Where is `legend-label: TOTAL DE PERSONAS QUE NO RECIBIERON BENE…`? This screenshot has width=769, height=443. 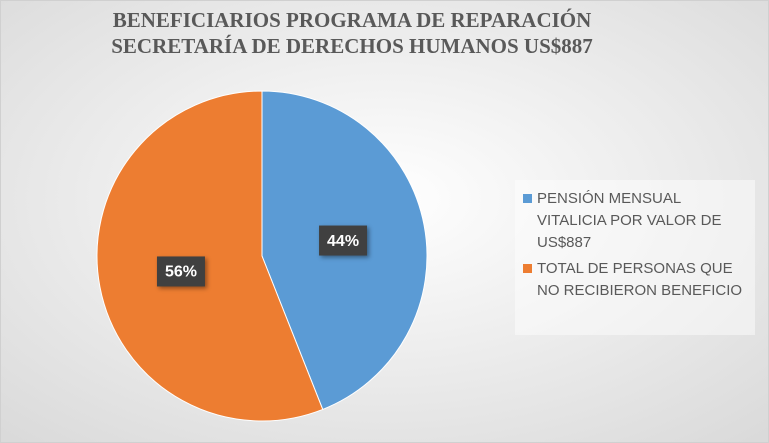
legend-label: TOTAL DE PERSONAS QUE NO RECIBIERON BENE… is located at coordinates (640, 279).